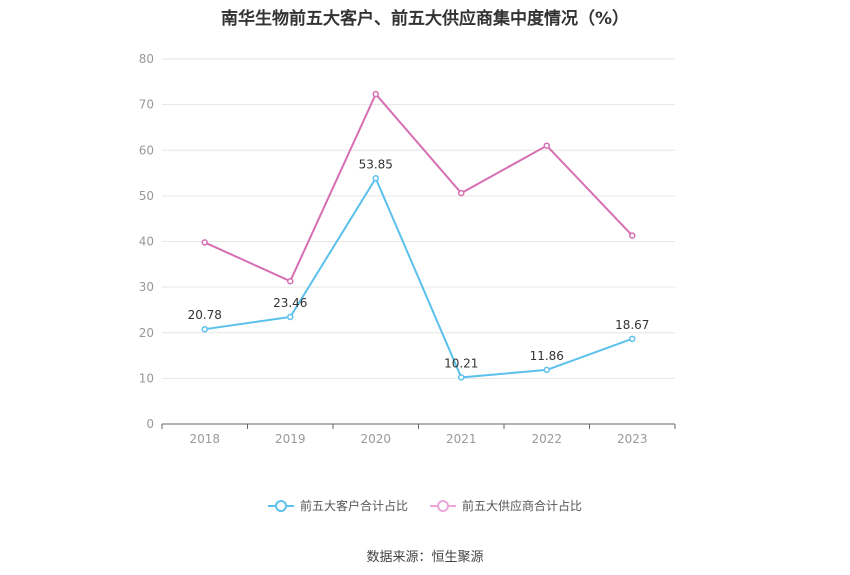  I want to click on y-tick-label-10: 10, so click(146, 378).